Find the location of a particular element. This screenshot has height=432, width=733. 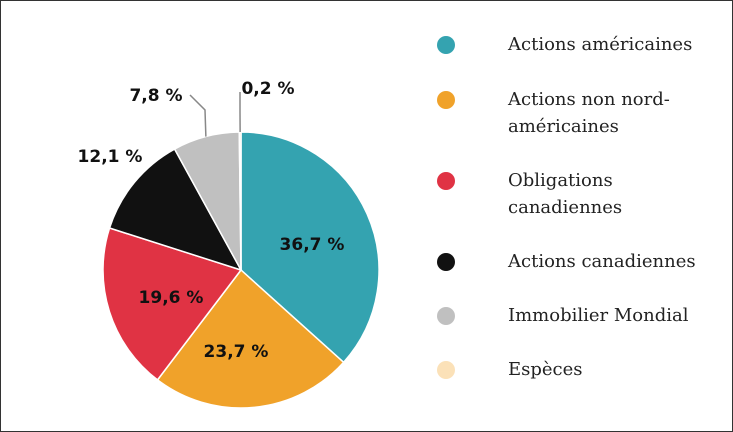

leader-line is located at coordinates (198, 115).